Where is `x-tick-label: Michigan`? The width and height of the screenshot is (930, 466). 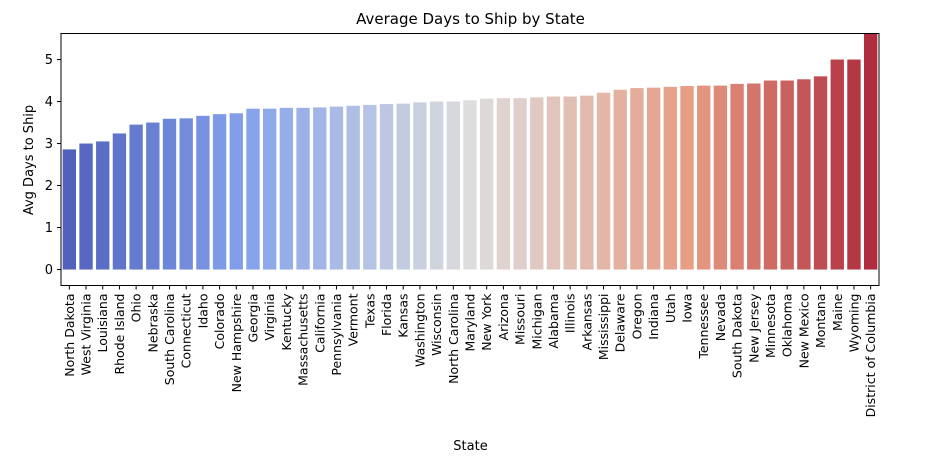 x-tick-label: Michigan is located at coordinates (536, 322).